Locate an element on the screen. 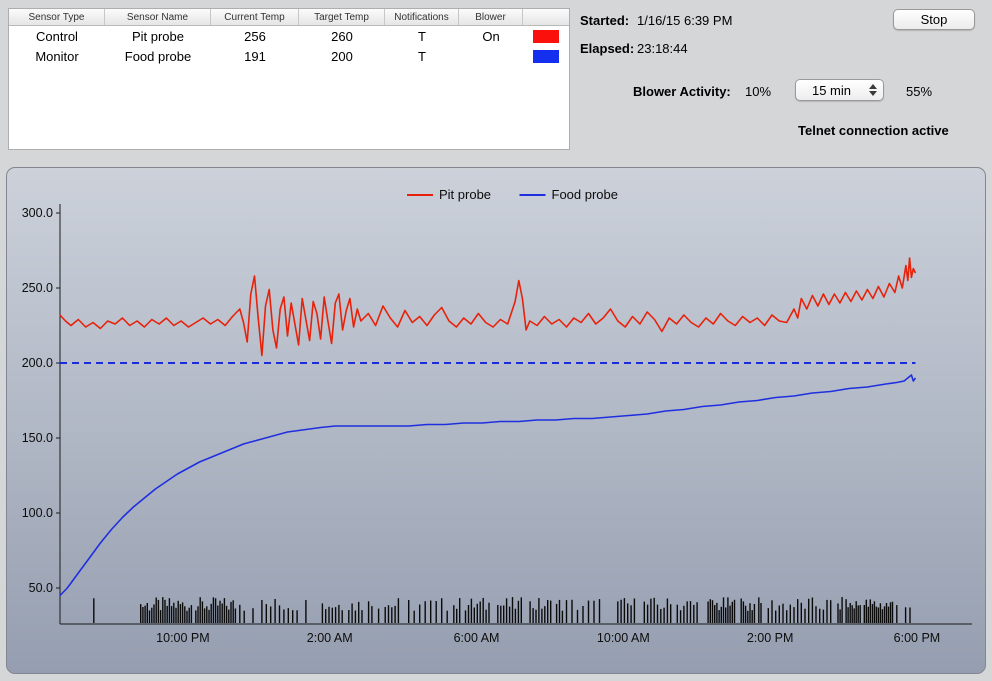  y-axis-label: 50.0 is located at coordinates (41, 588).